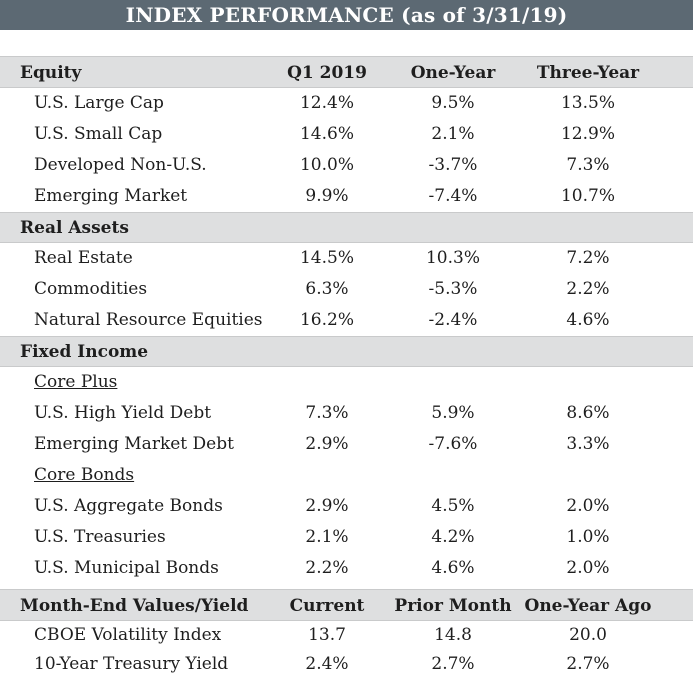 Image resolution: width=693 pixels, height=680 pixels. I want to click on three-year-value: 8.6%, so click(588, 413).